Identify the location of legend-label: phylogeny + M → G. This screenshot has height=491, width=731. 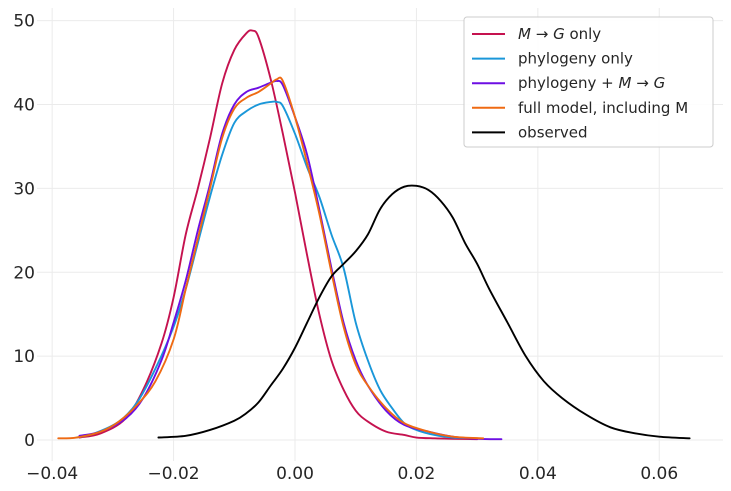
(591, 83).